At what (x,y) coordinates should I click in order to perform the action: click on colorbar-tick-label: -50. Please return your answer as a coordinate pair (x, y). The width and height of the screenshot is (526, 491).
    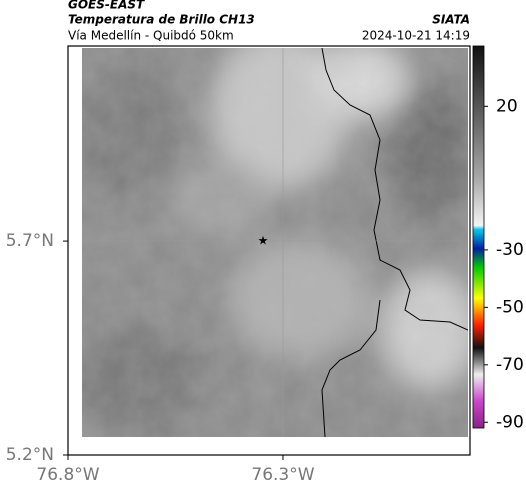
    Looking at the image, I should click on (510, 307).